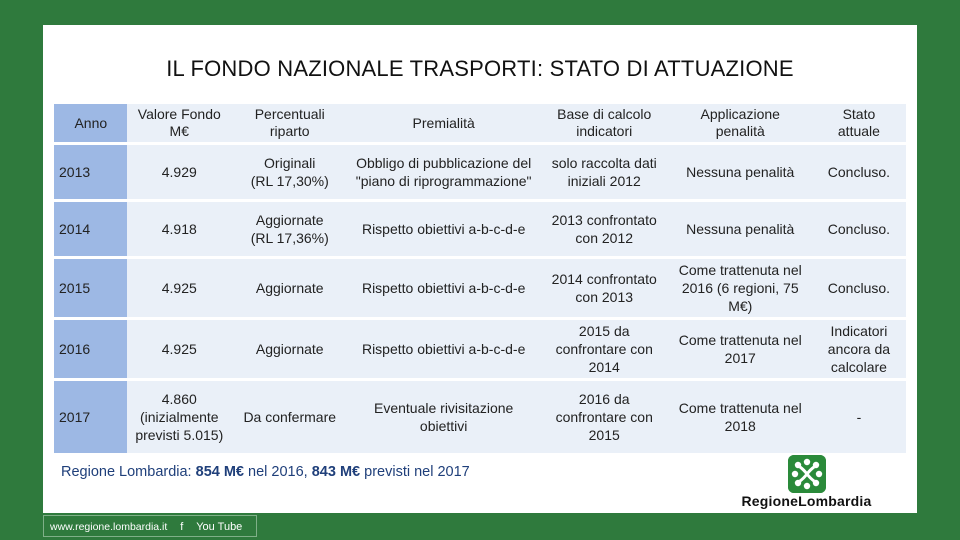 The width and height of the screenshot is (960, 540). Describe the element at coordinates (604, 417) in the screenshot. I see `cell-base: 2016 da confrontare con 2015` at that location.